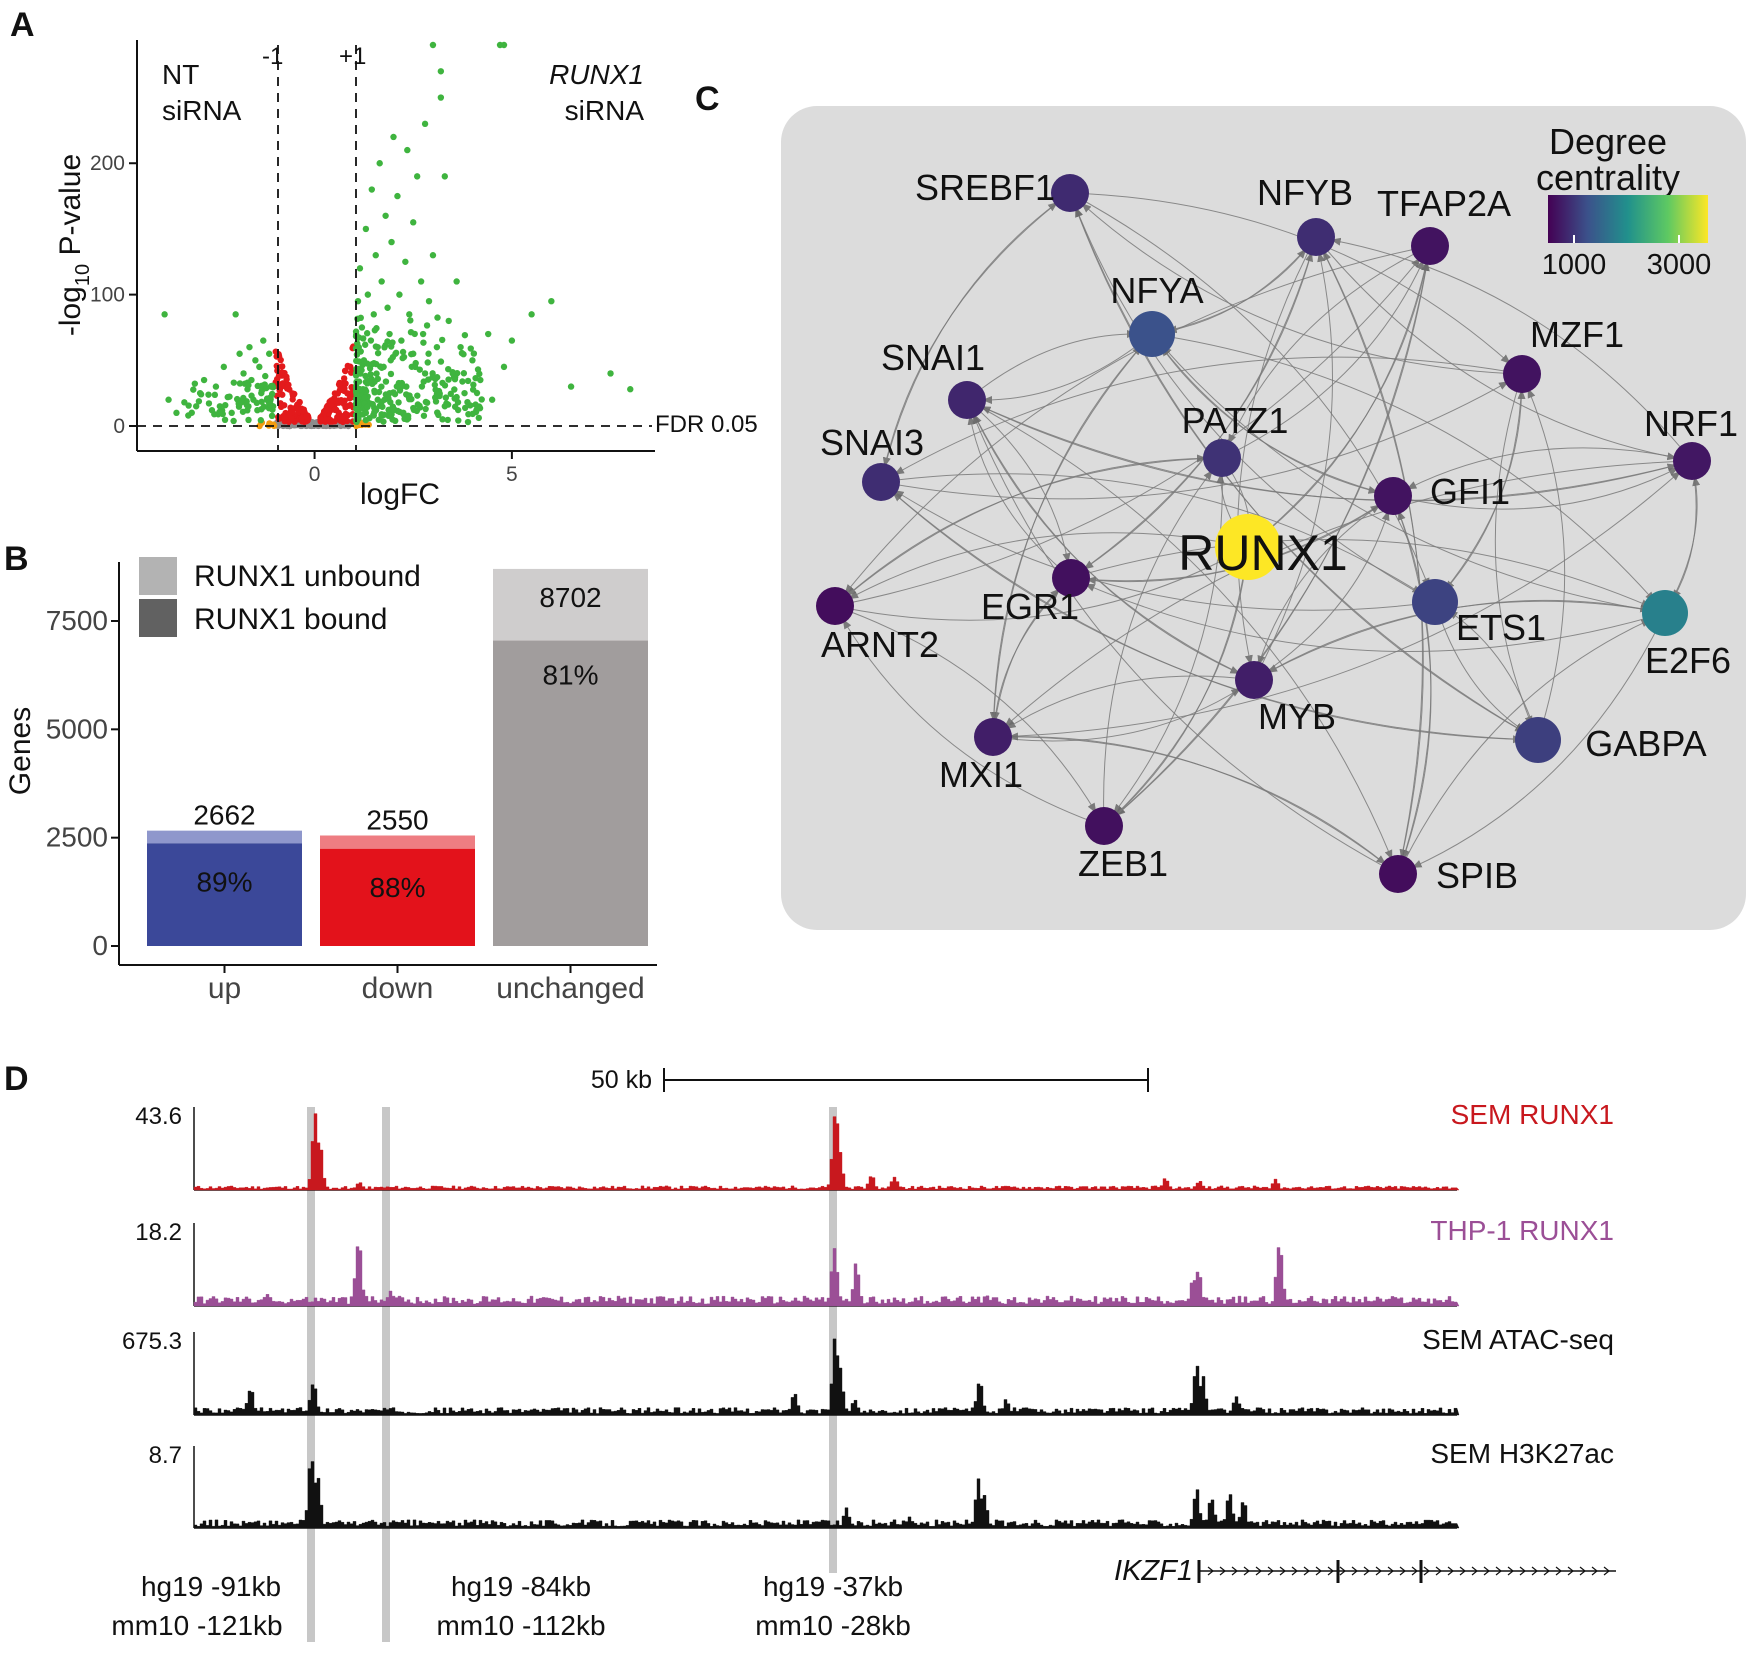 This screenshot has height=1657, width=1747. What do you see at coordinates (397, 887) in the screenshot?
I see `bar-percent-label: 88%` at bounding box center [397, 887].